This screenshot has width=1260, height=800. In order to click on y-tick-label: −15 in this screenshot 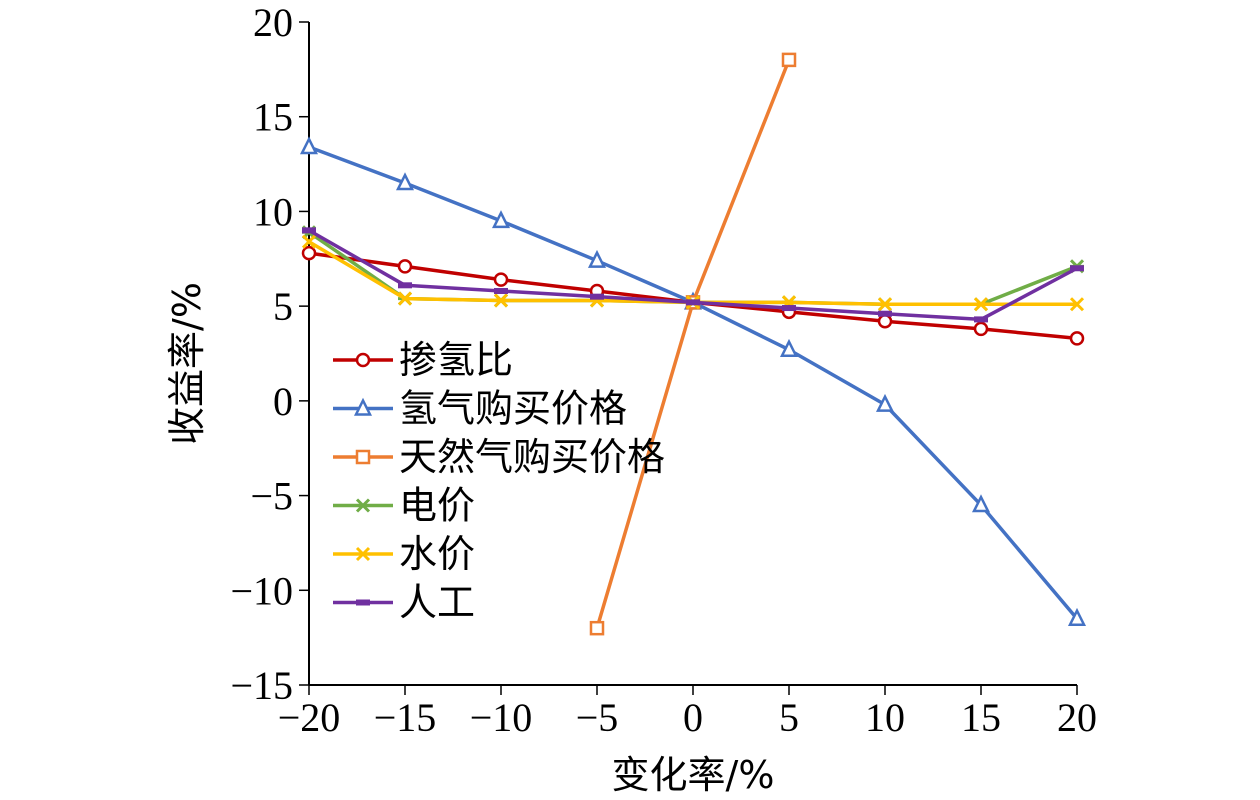, I will do `click(261, 685)`.